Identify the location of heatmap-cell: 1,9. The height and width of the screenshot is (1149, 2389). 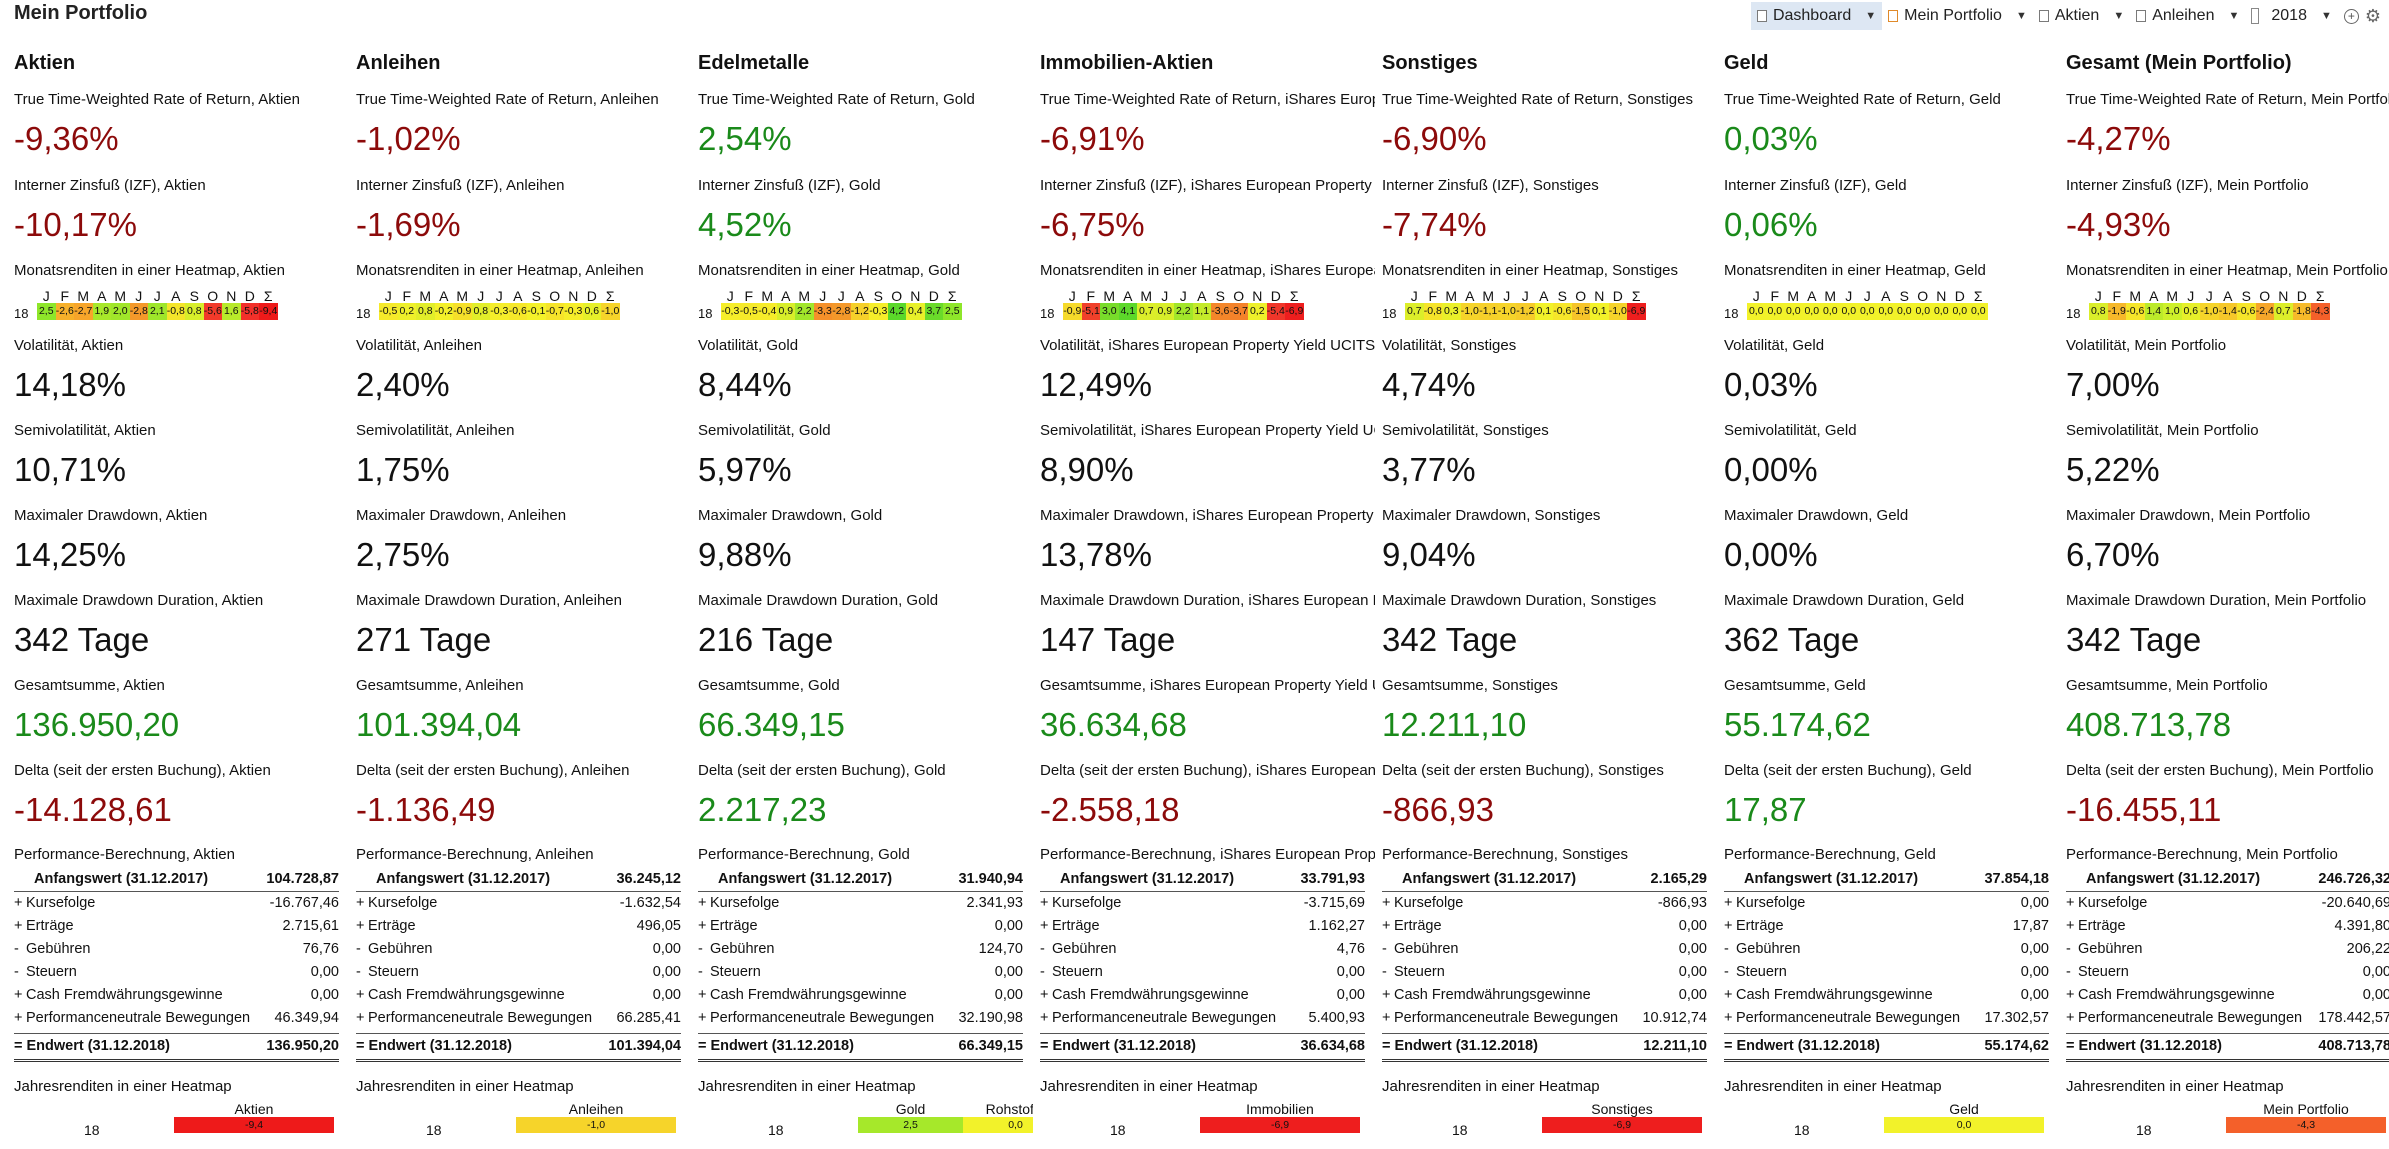
(101, 311).